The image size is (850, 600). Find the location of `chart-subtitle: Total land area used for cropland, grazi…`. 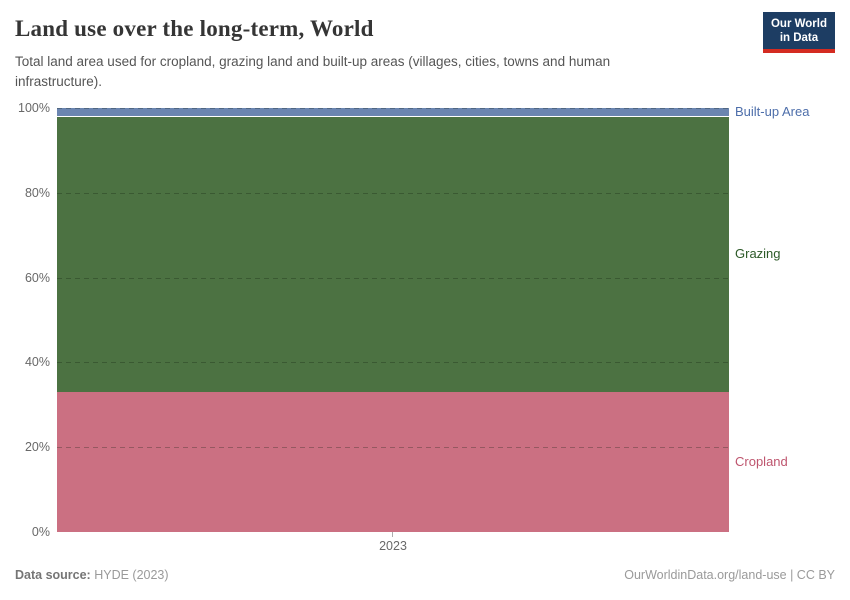

chart-subtitle: Total land area used for cropland, grazi… is located at coordinates (313, 72).